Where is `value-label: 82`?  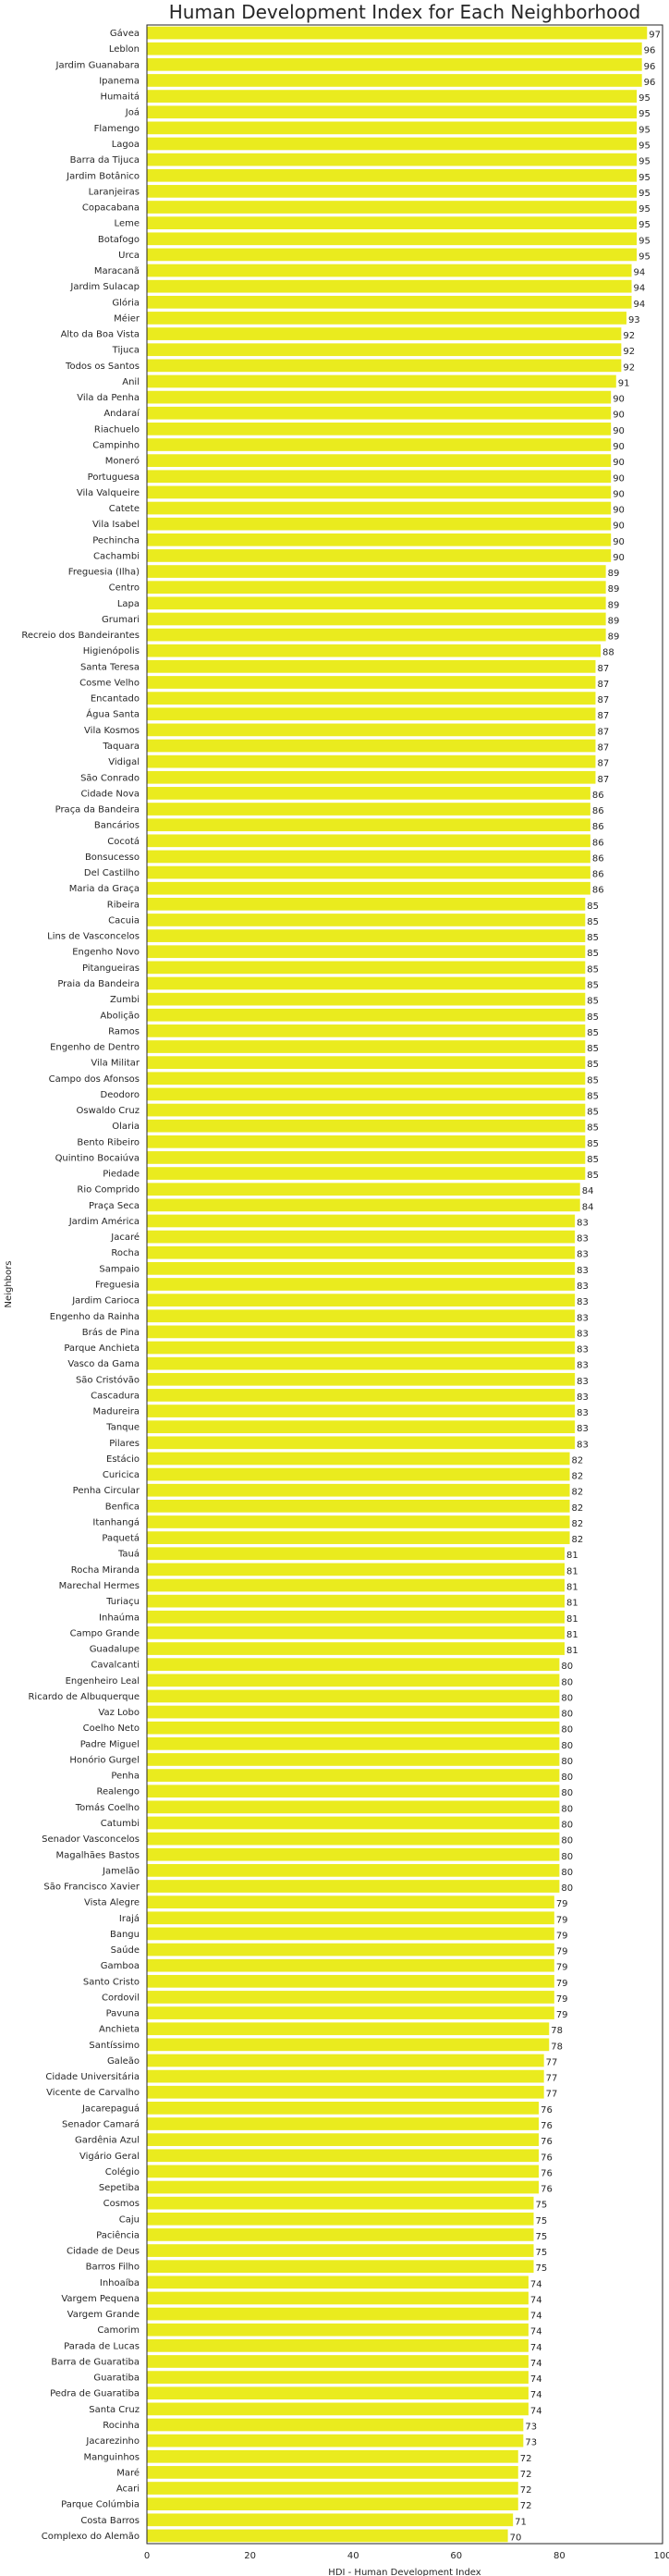
value-label: 82 is located at coordinates (578, 1477).